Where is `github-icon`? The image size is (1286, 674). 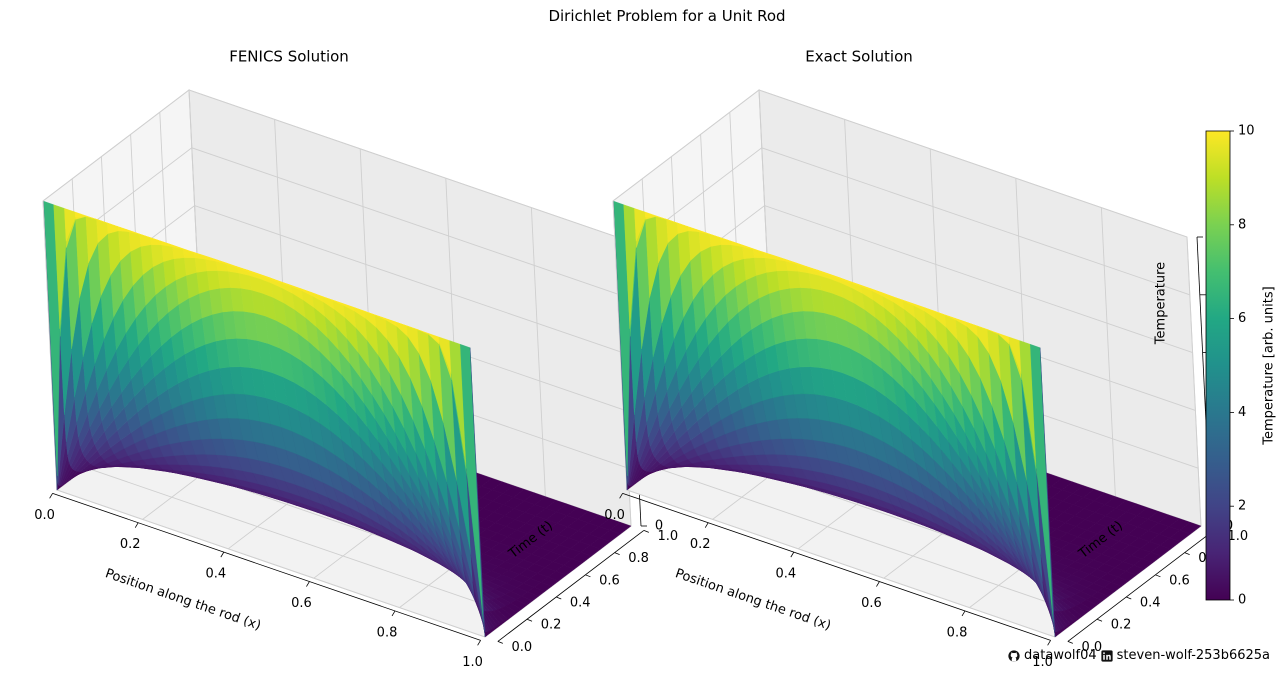
github-icon is located at coordinates (1014, 655).